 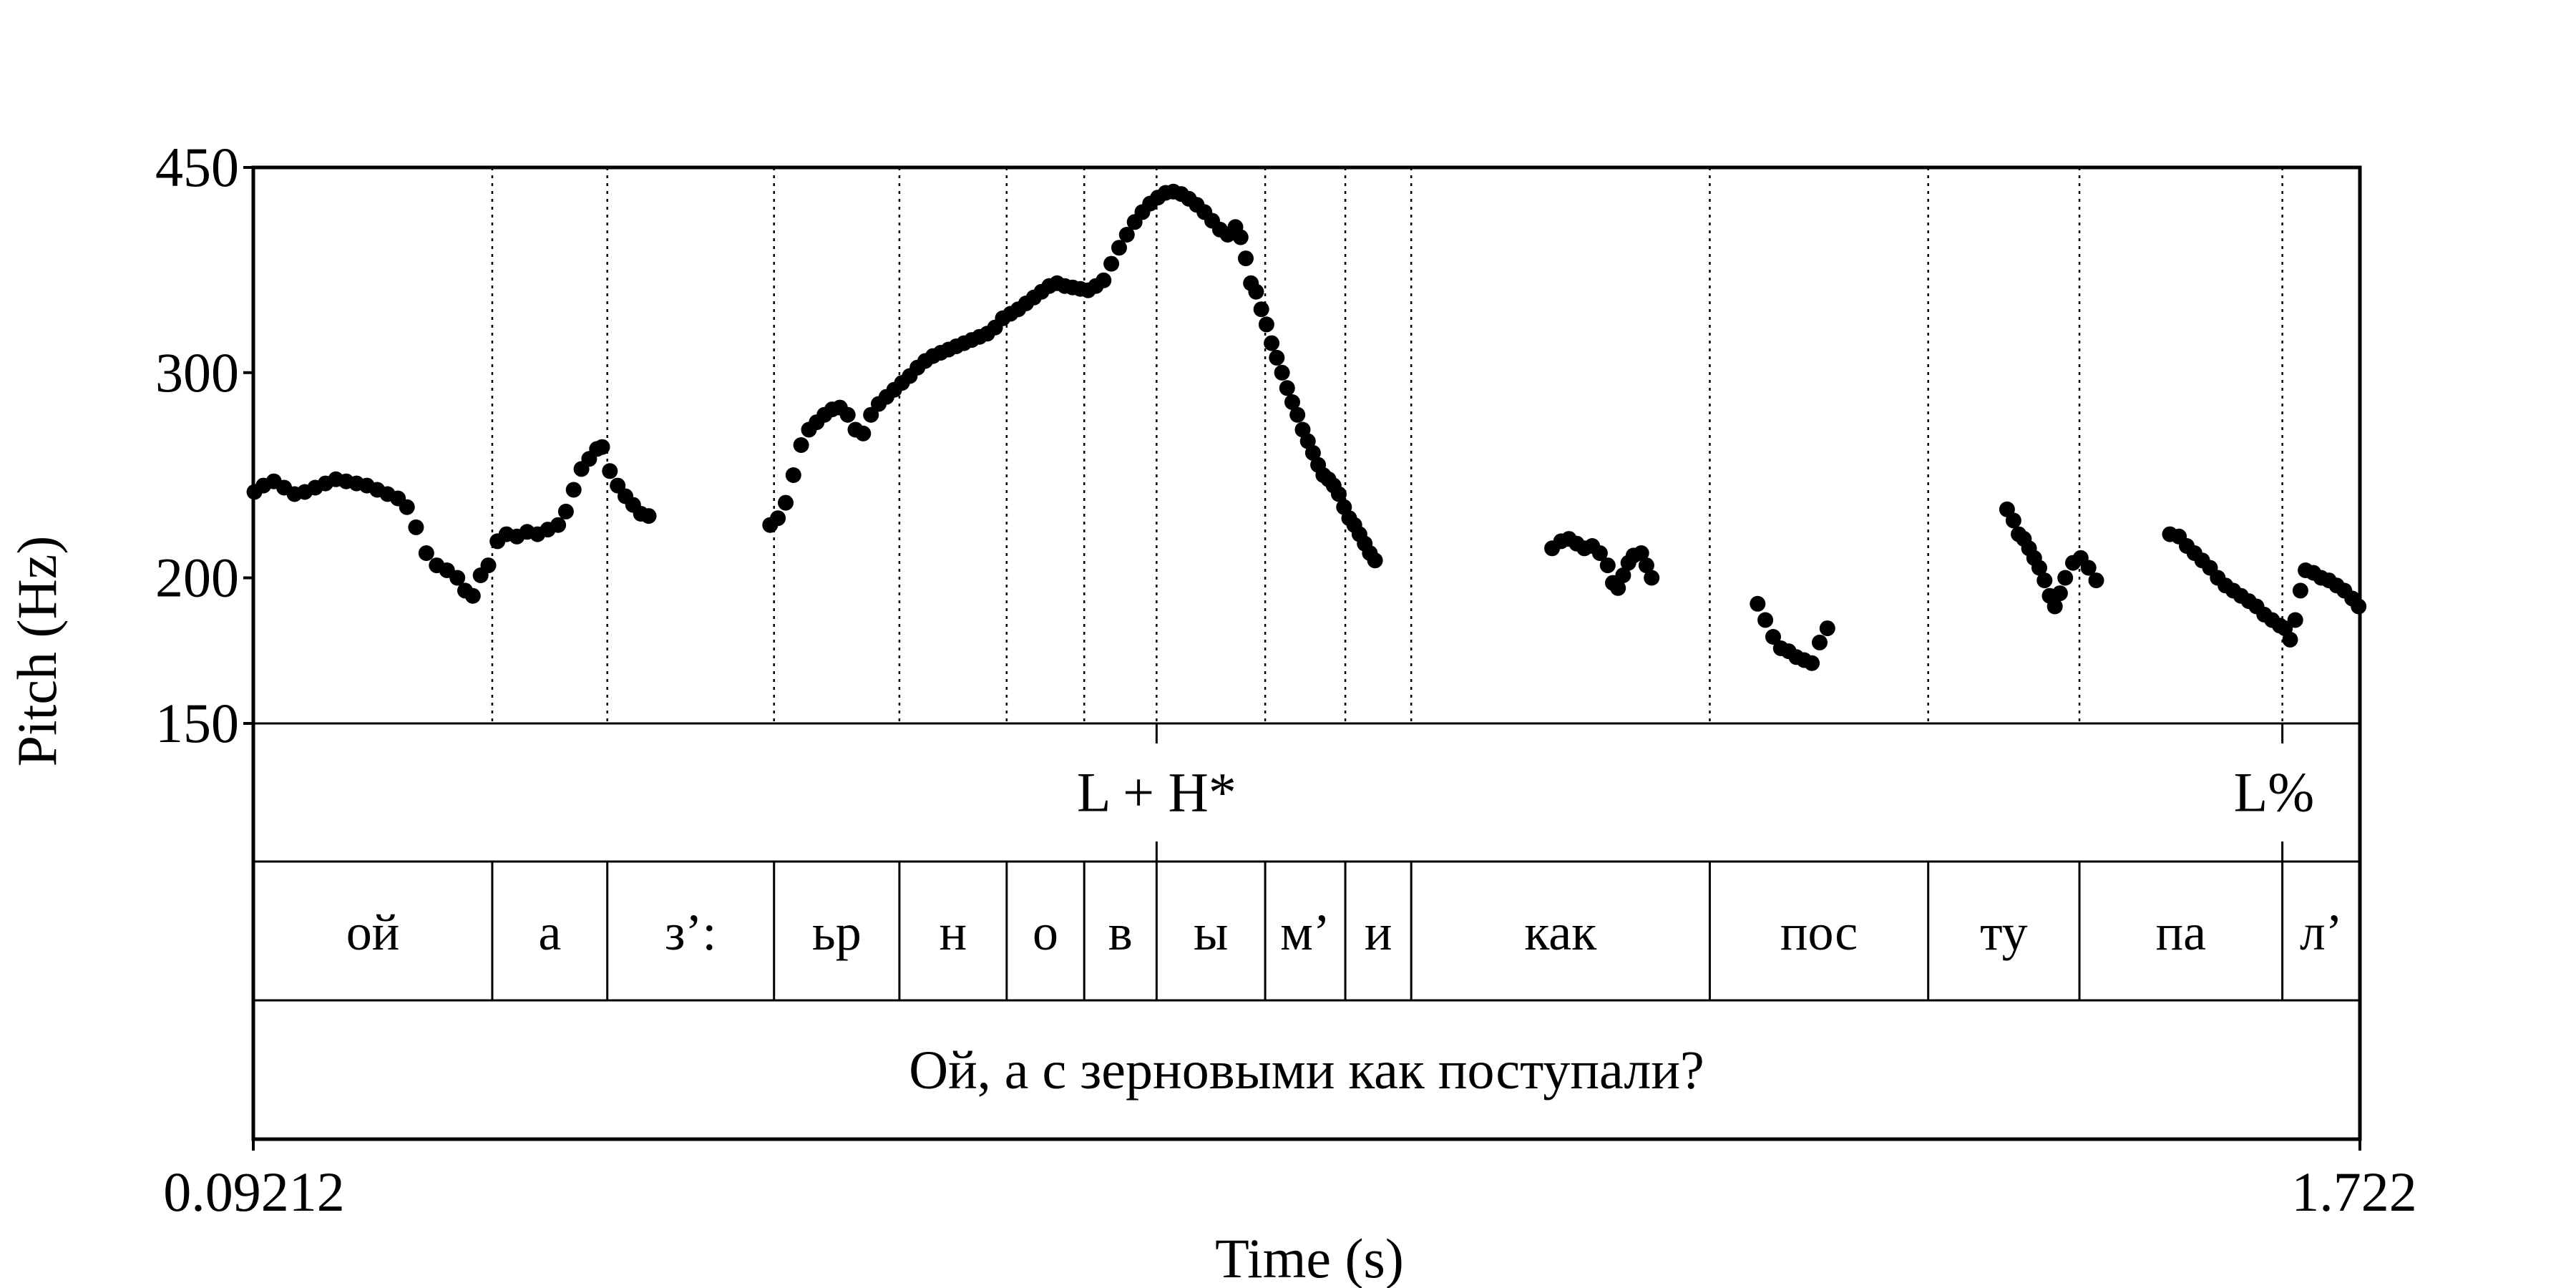 I want to click on segment-label: в, so click(x=1120, y=932).